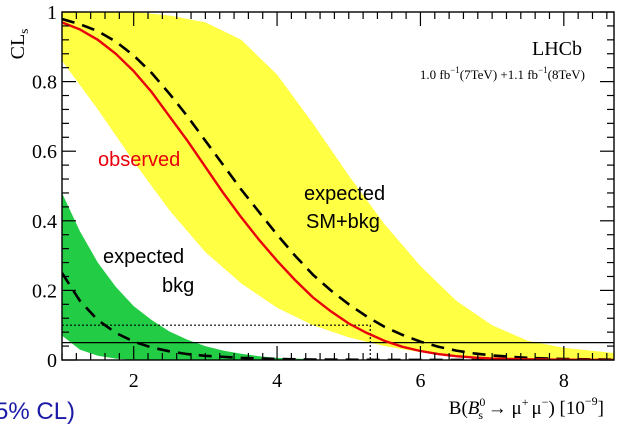 This screenshot has width=617, height=424. I want to click on y-axis-label-main: CL, so click(18, 47).